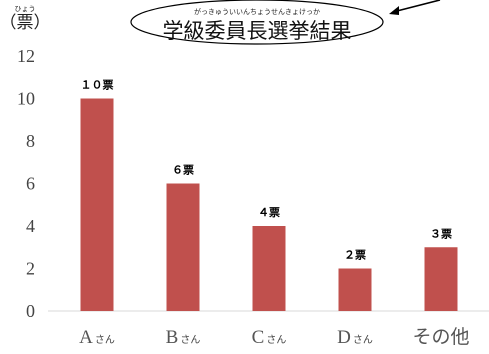  What do you see at coordinates (25, 23) in the screenshot?
I see `ylabel: （票）` at bounding box center [25, 23].